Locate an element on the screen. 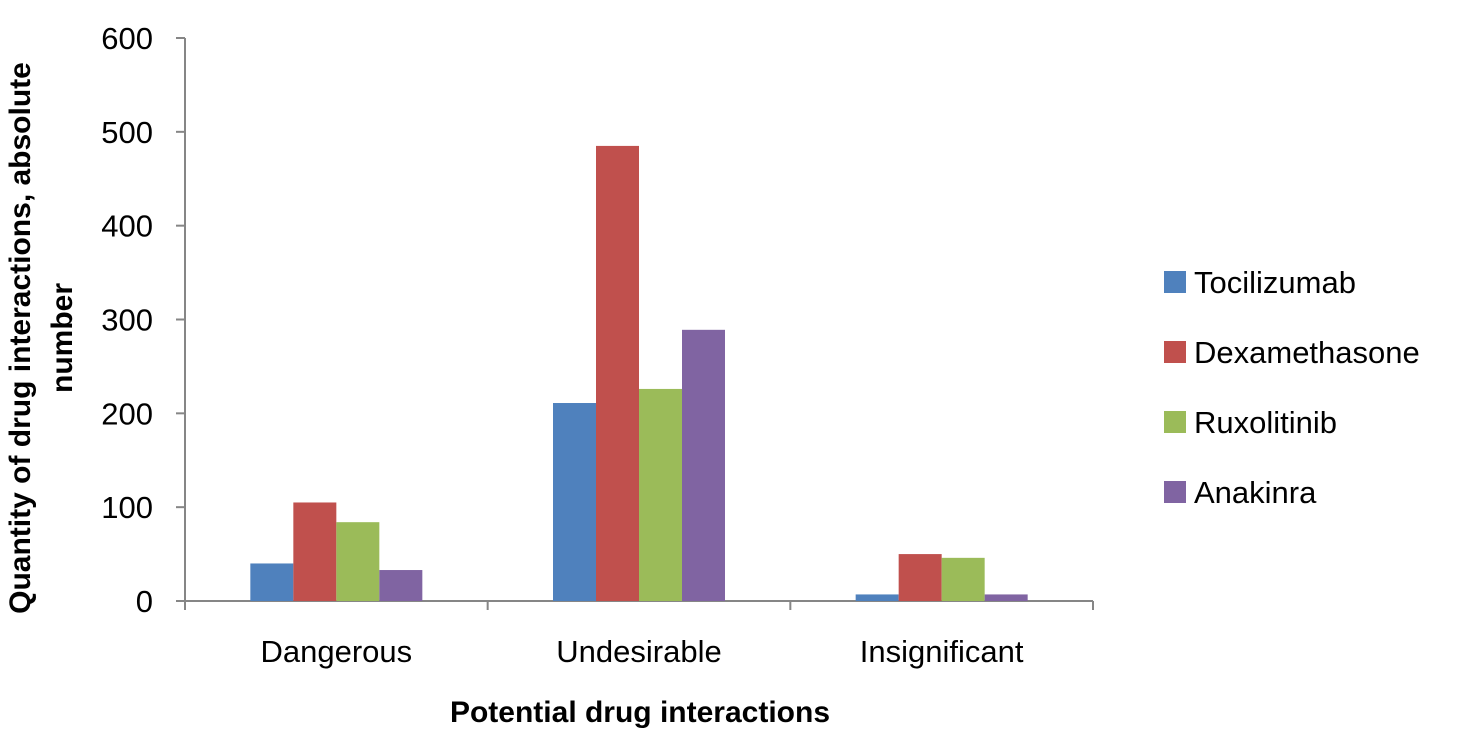  x-axis-title: Potential drug interactions is located at coordinates (640, 712).